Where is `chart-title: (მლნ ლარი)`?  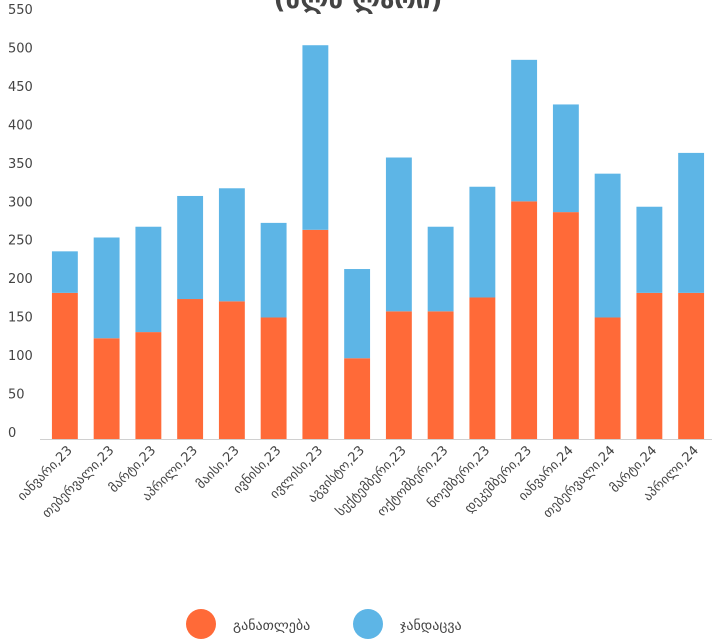 chart-title: (მლნ ლარი) is located at coordinates (358, 7).